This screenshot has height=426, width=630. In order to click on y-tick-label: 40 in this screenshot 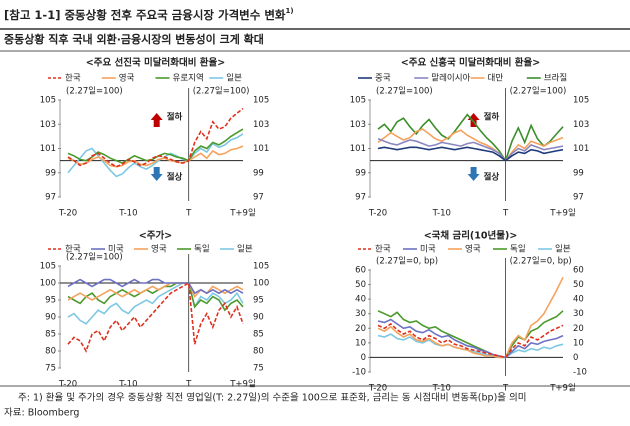, I will do `click(360, 300)`.